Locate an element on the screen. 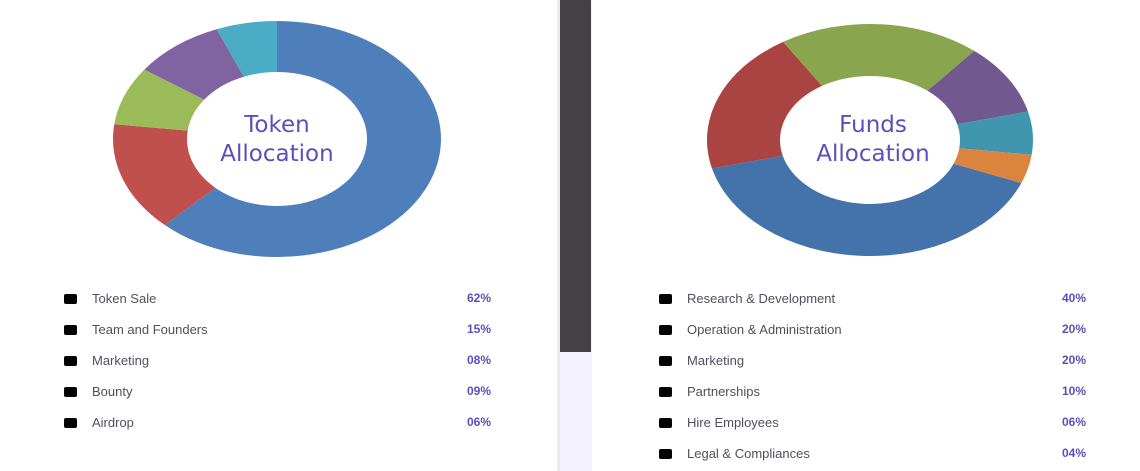 This screenshot has width=1140, height=471. funds-allocation-title: Funds Allocation is located at coordinates (873, 140).